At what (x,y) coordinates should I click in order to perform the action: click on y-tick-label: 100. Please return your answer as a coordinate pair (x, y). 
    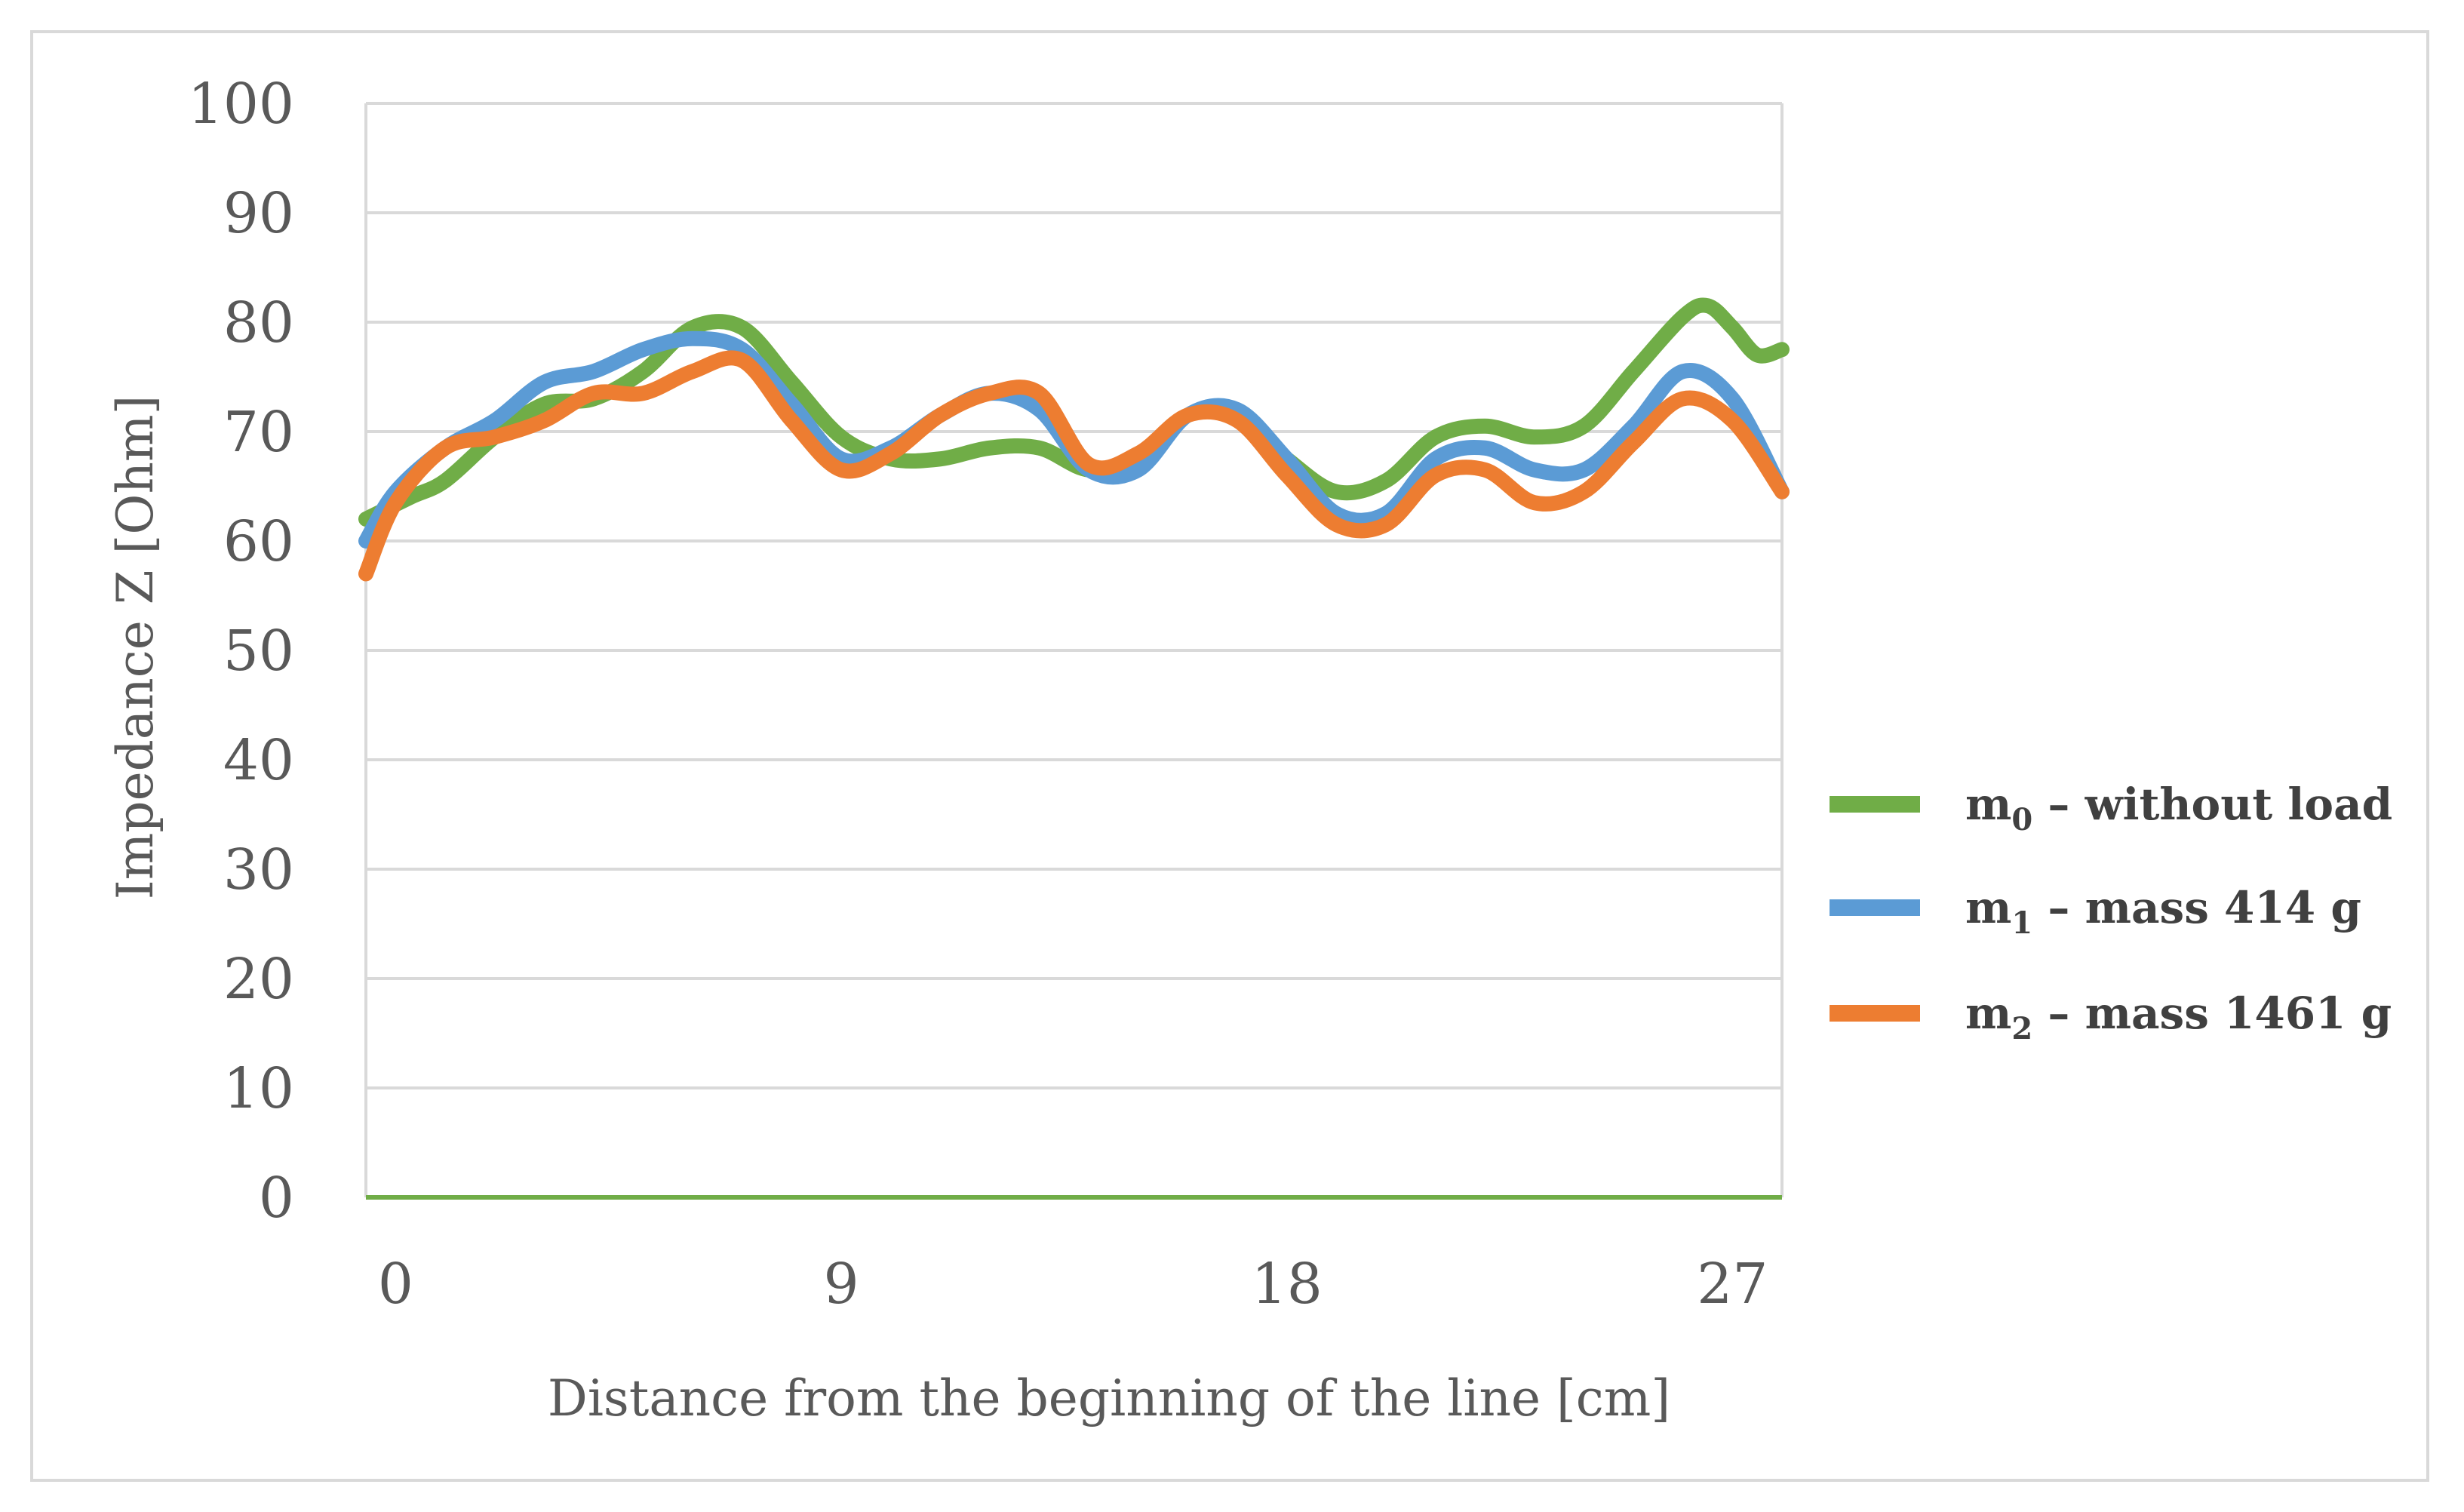
    Looking at the image, I should click on (241, 104).